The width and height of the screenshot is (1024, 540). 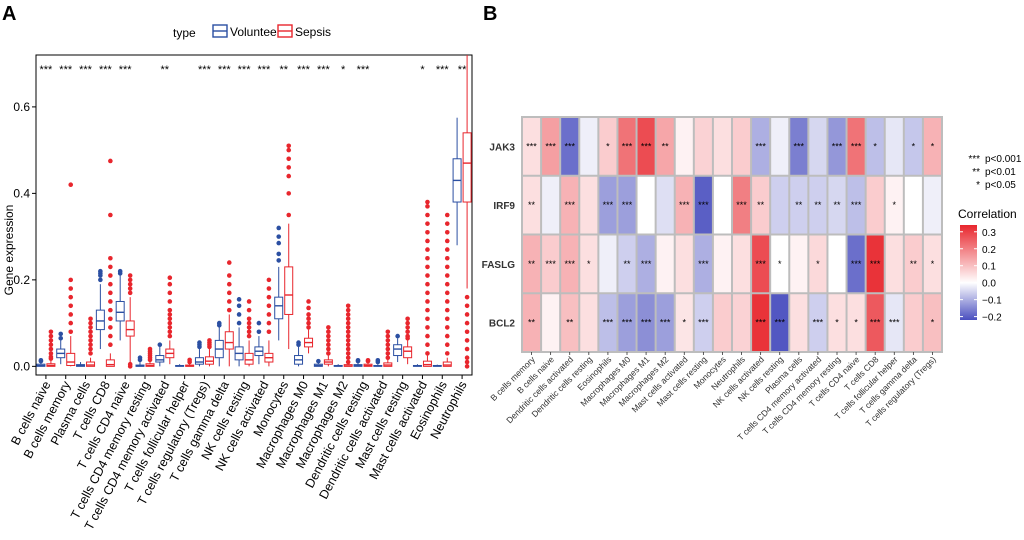 I want to click on key-stars: ***, so click(x=974, y=159).